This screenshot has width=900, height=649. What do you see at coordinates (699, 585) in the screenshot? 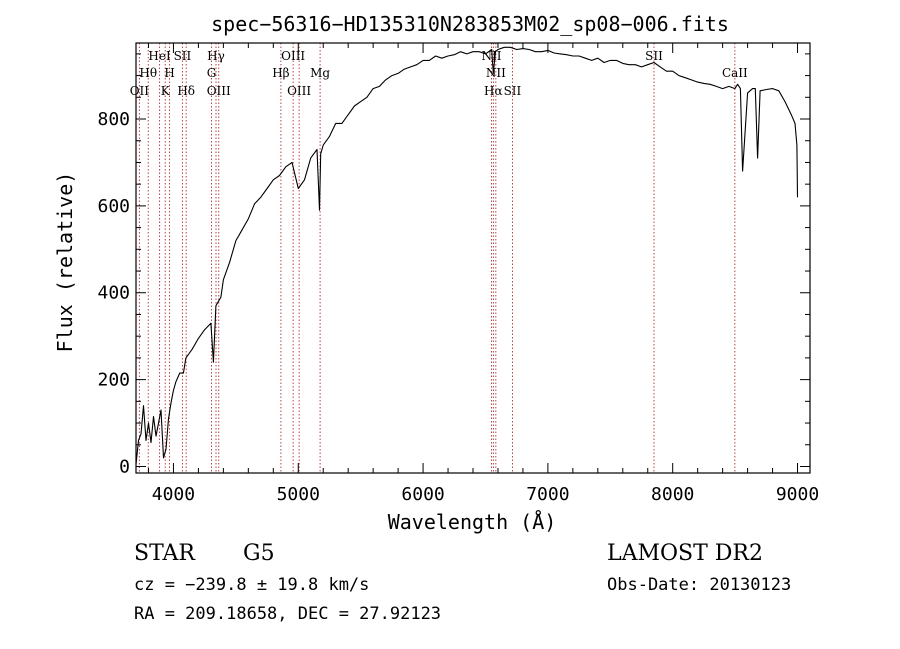
I see `observation-date: Obs-Date: 20130123` at bounding box center [699, 585].